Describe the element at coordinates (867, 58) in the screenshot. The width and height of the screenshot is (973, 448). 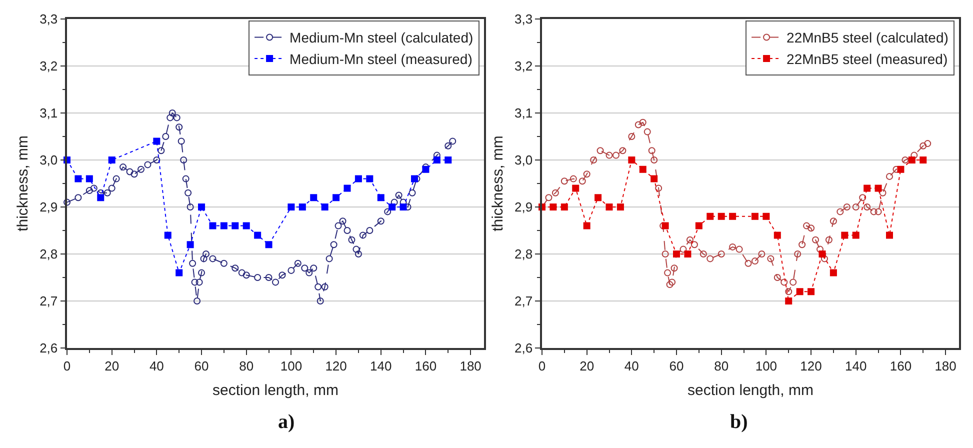
I see `legend-label: 22MnB5 steel (measured)` at that location.